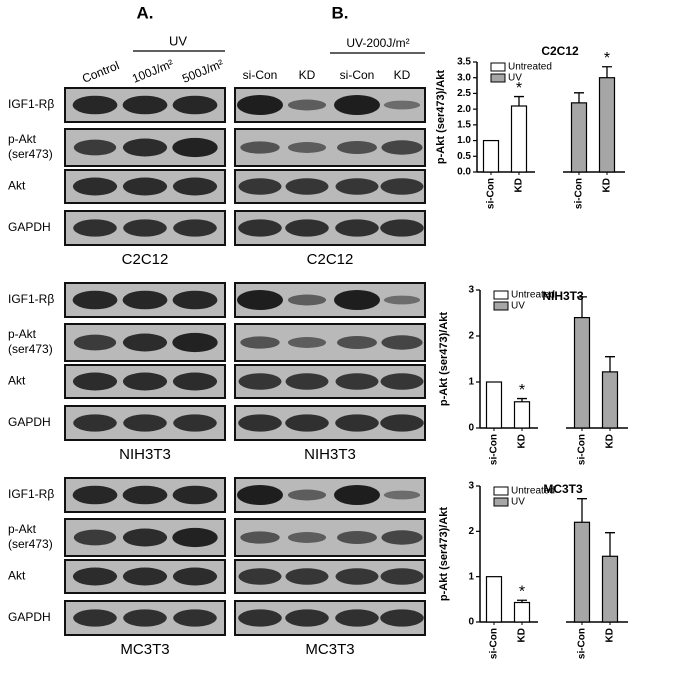  Describe the element at coordinates (144, 649) in the screenshot. I see `cell-line-label: MC3T3` at that location.